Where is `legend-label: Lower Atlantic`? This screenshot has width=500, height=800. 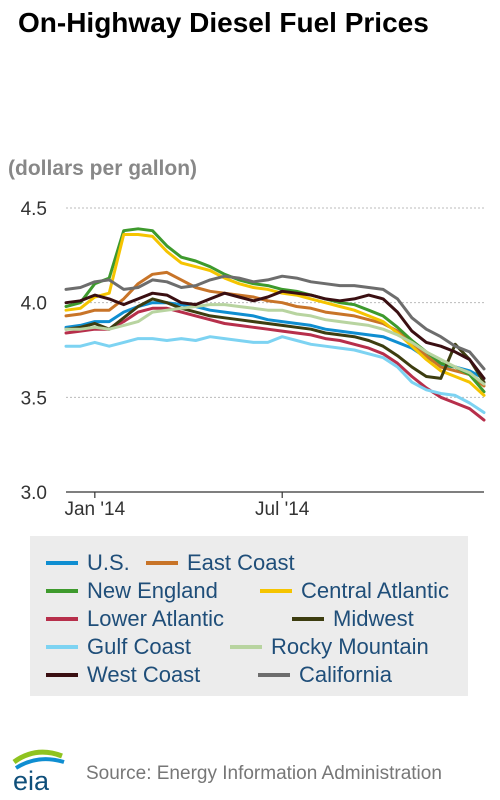
legend-label: Lower Atlantic is located at coordinates (155, 618).